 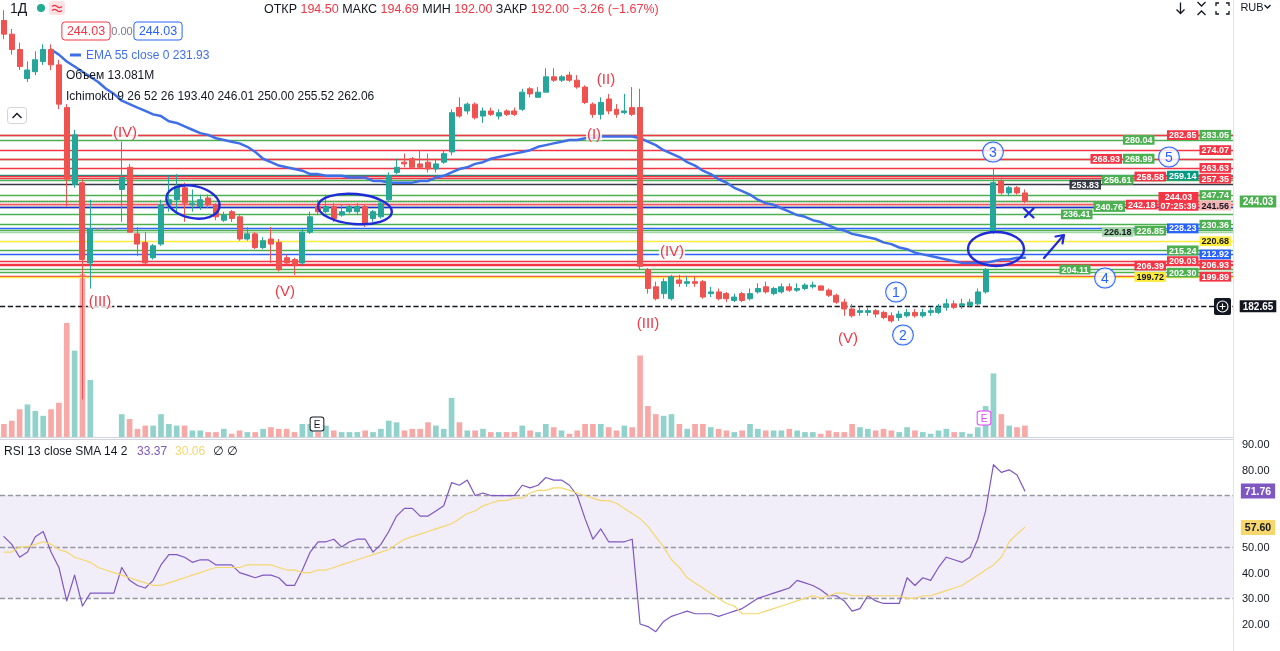 What do you see at coordinates (1256, 546) in the screenshot?
I see `y-tick-label: 50.00` at bounding box center [1256, 546].